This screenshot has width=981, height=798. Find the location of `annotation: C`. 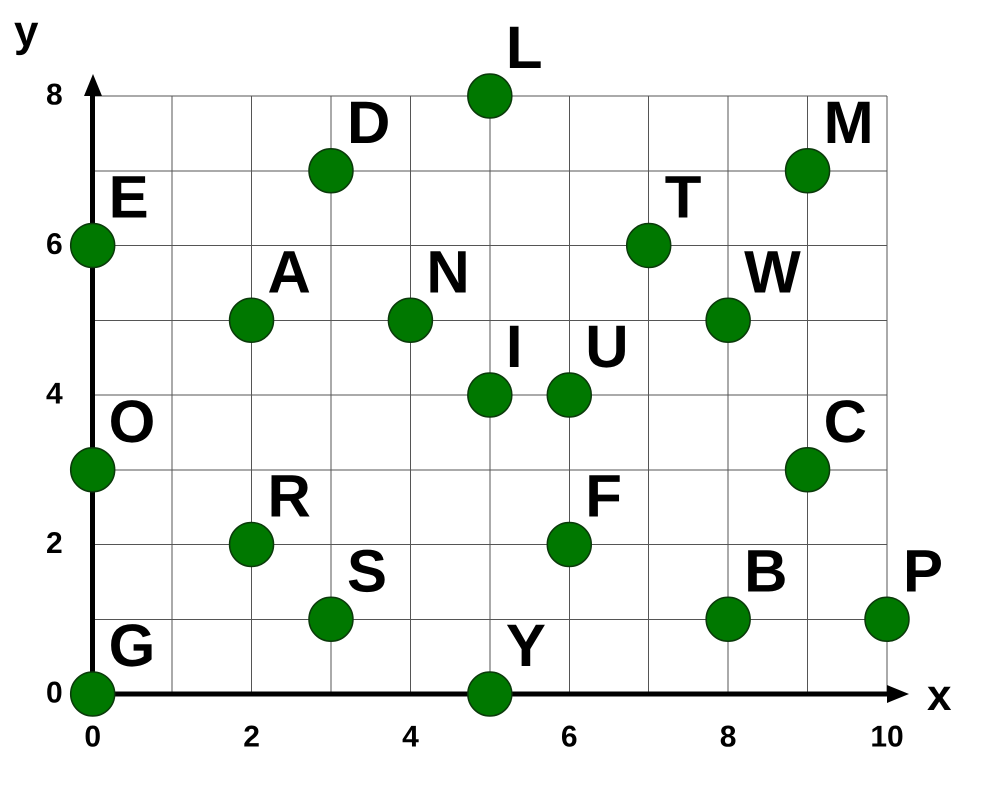

annotation: C is located at coordinates (845, 421).